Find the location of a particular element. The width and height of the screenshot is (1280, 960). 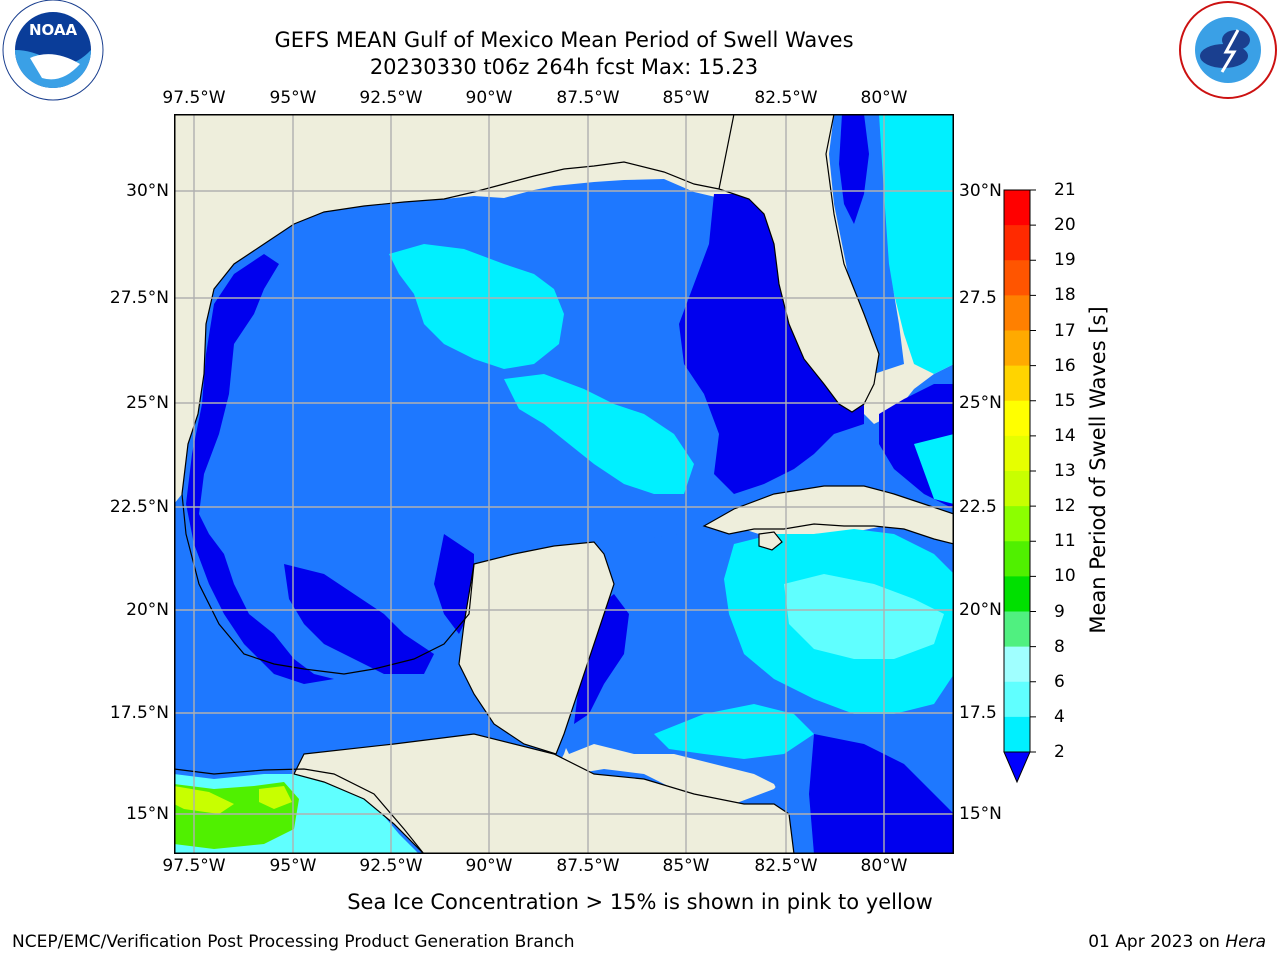

colorbar-tick-label: 6 is located at coordinates (1059, 681).